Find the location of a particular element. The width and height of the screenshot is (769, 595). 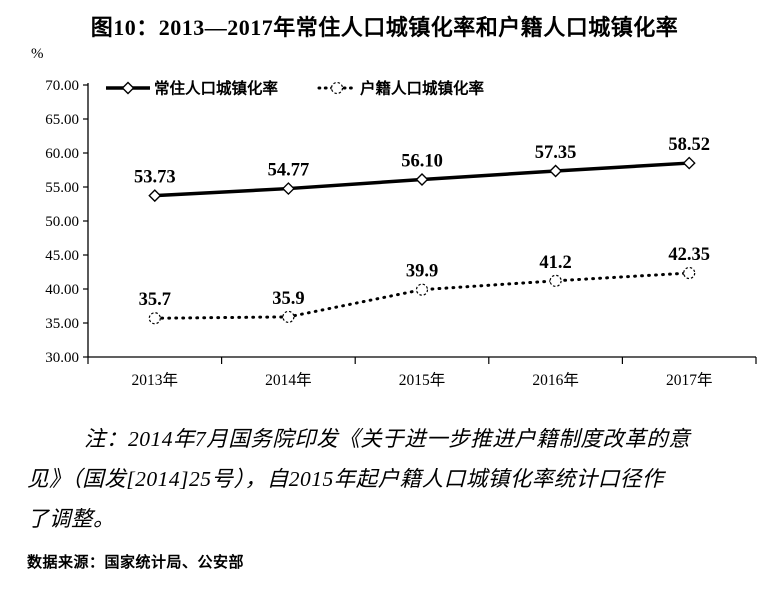

data-label-s0: 56.10 is located at coordinates (422, 162).